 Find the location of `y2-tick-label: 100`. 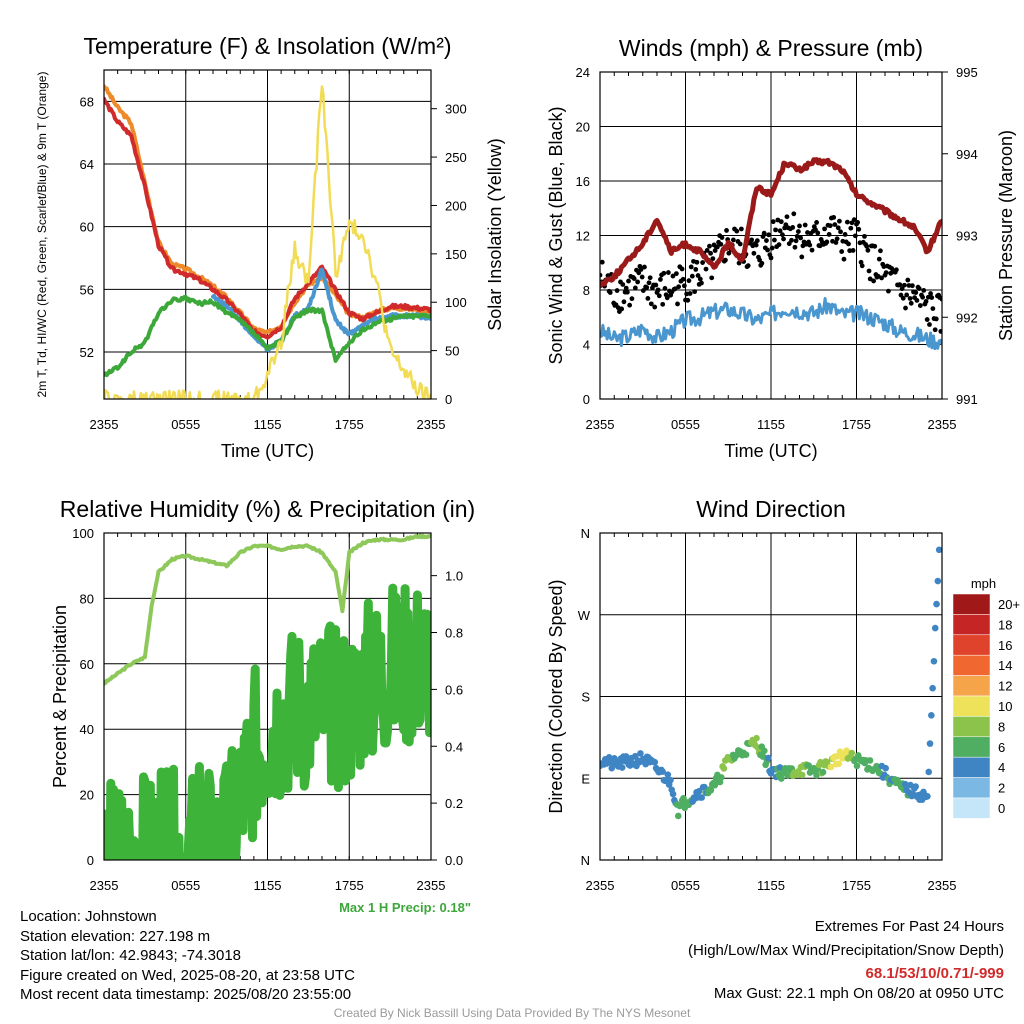

y2-tick-label: 100 is located at coordinates (456, 302).